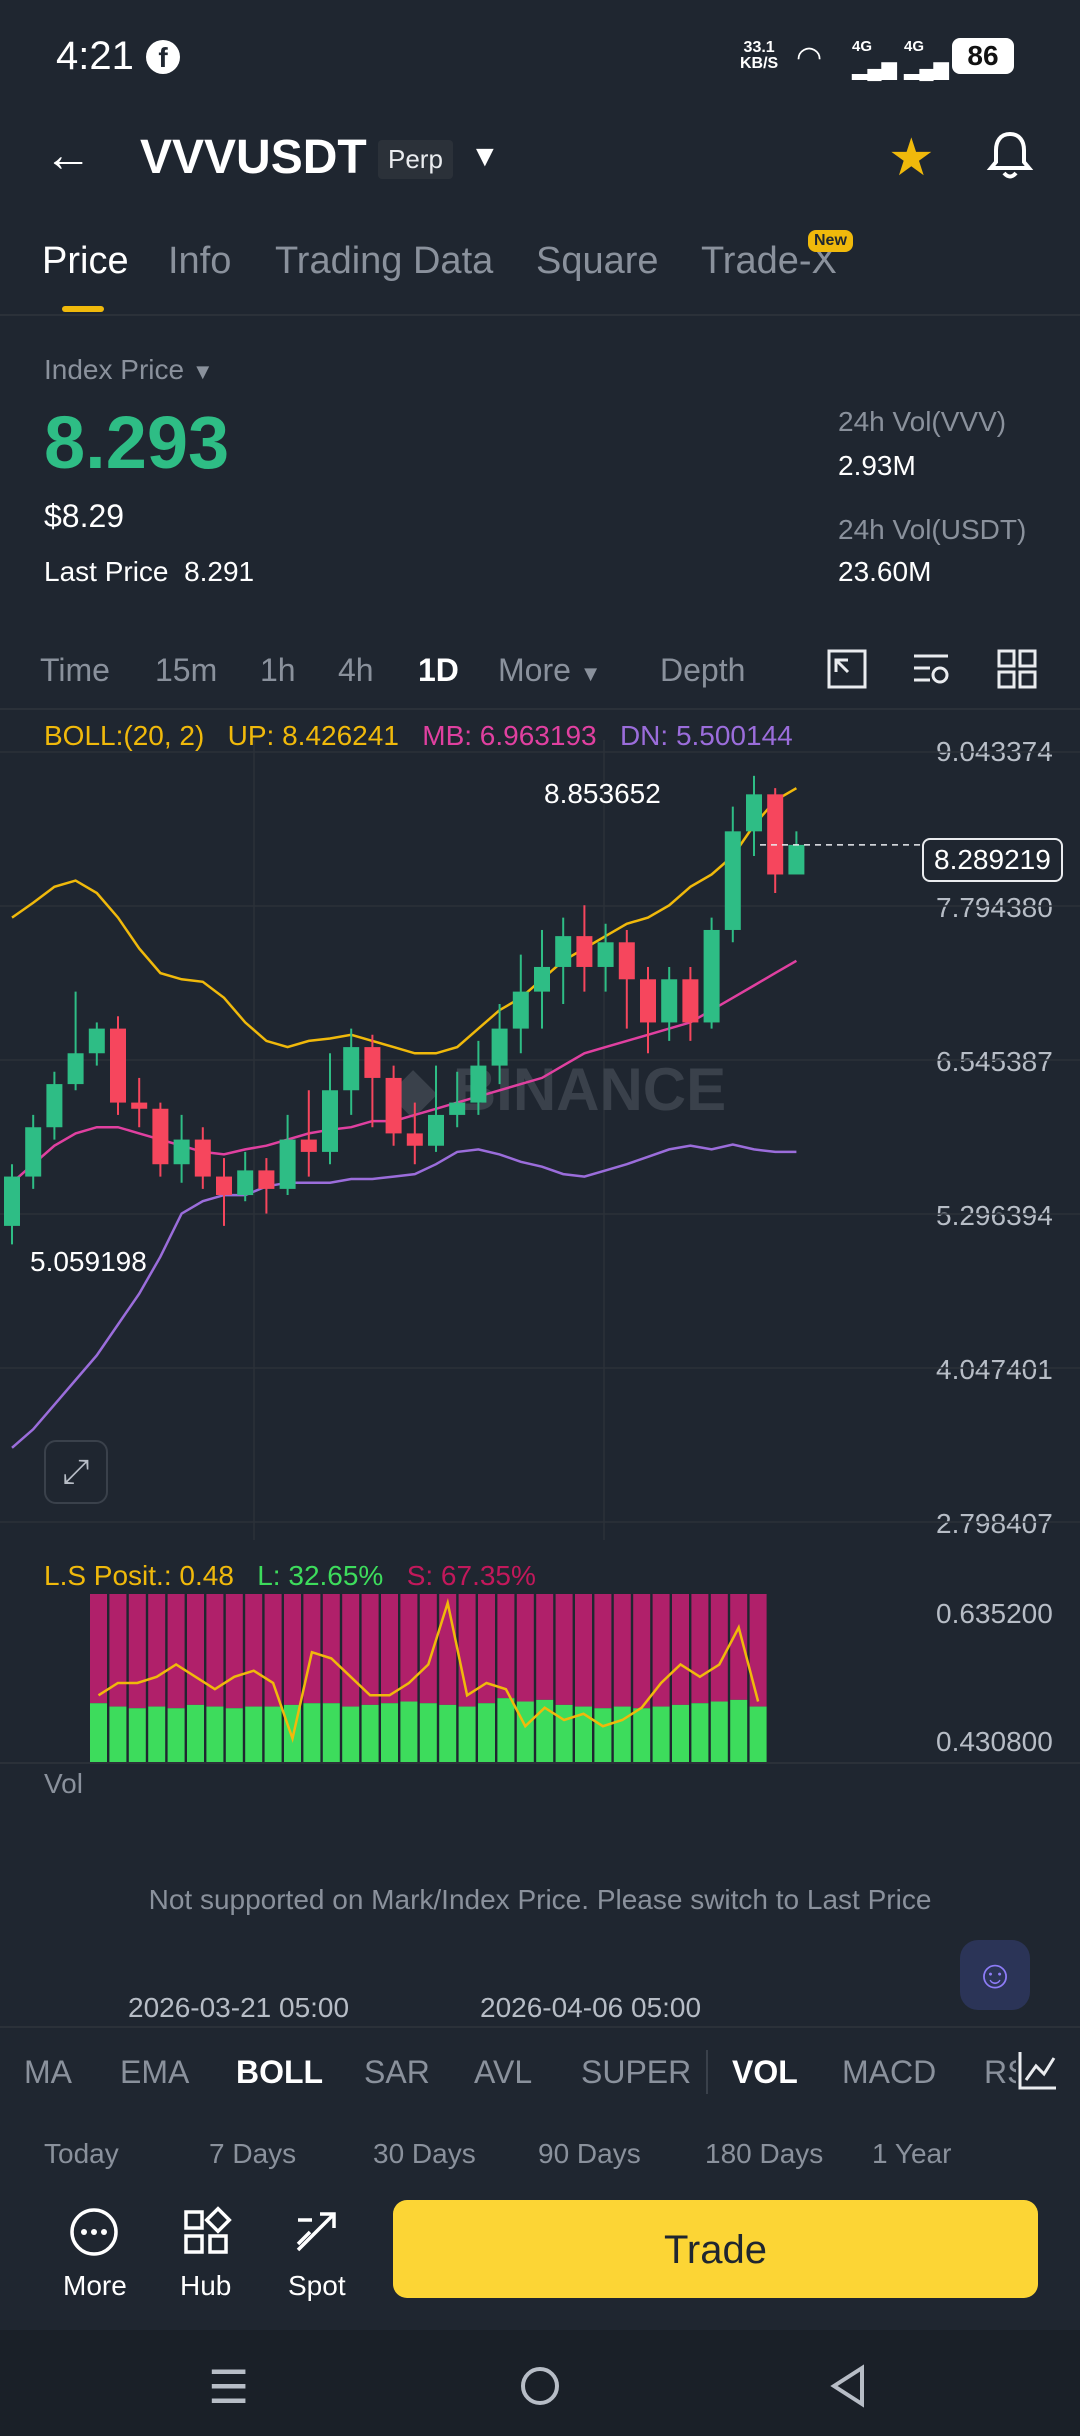  Describe the element at coordinates (706, 735) in the screenshot. I see `boll-dn-value: DN: 5.500144` at that location.